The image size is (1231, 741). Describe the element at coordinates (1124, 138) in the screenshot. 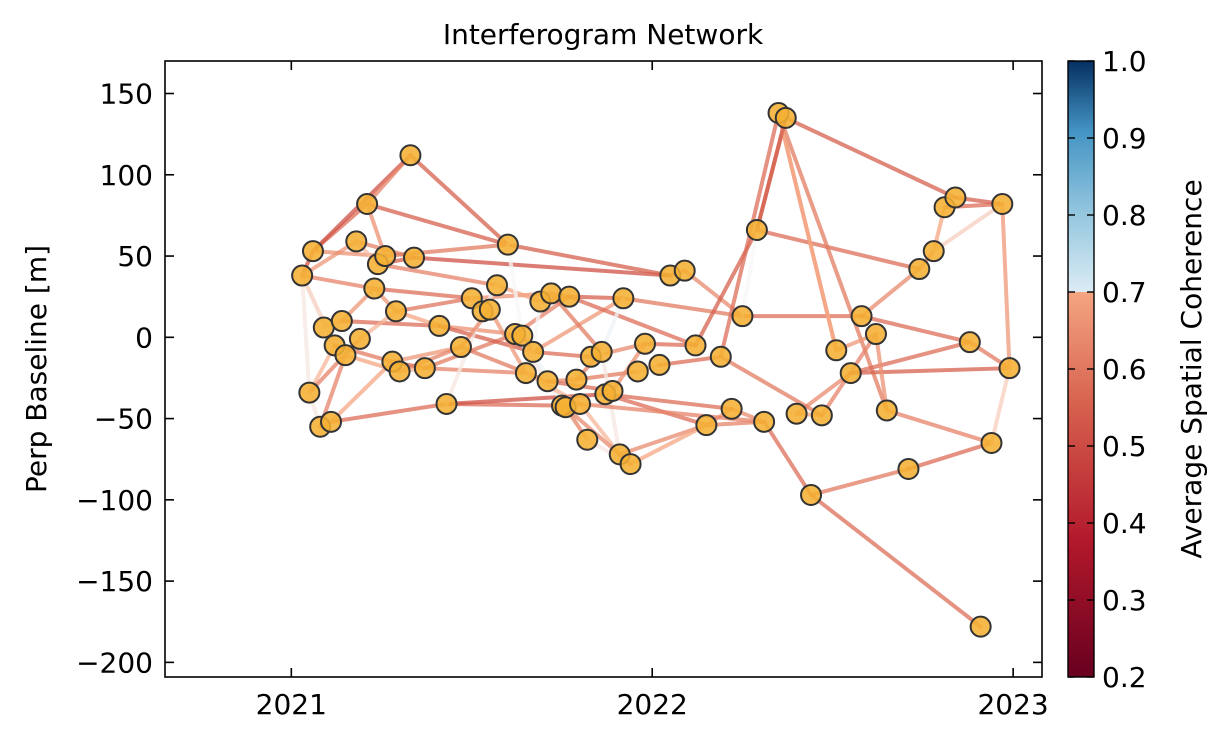

I see `colorbar-tick-label: 0.9` at that location.